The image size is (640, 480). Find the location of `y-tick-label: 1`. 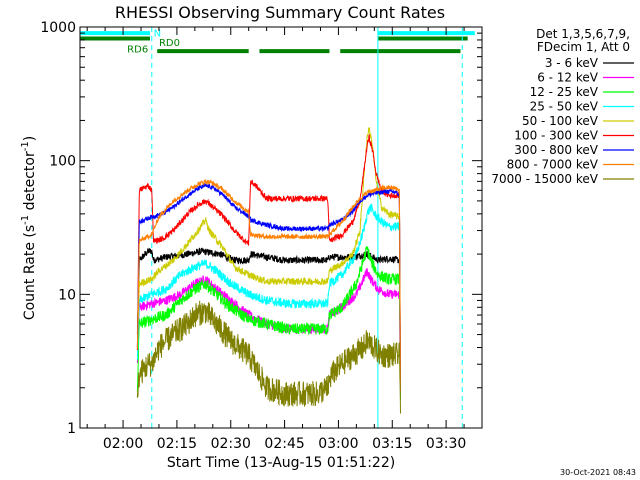

y-tick-label: 1 is located at coordinates (71, 429).